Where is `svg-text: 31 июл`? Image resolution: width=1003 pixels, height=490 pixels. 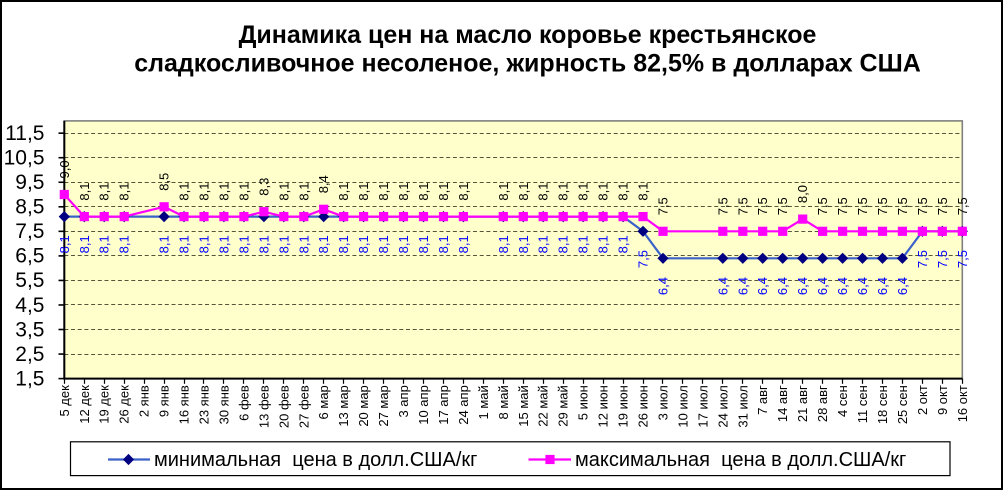 svg-text: 31 июл is located at coordinates (742, 406).